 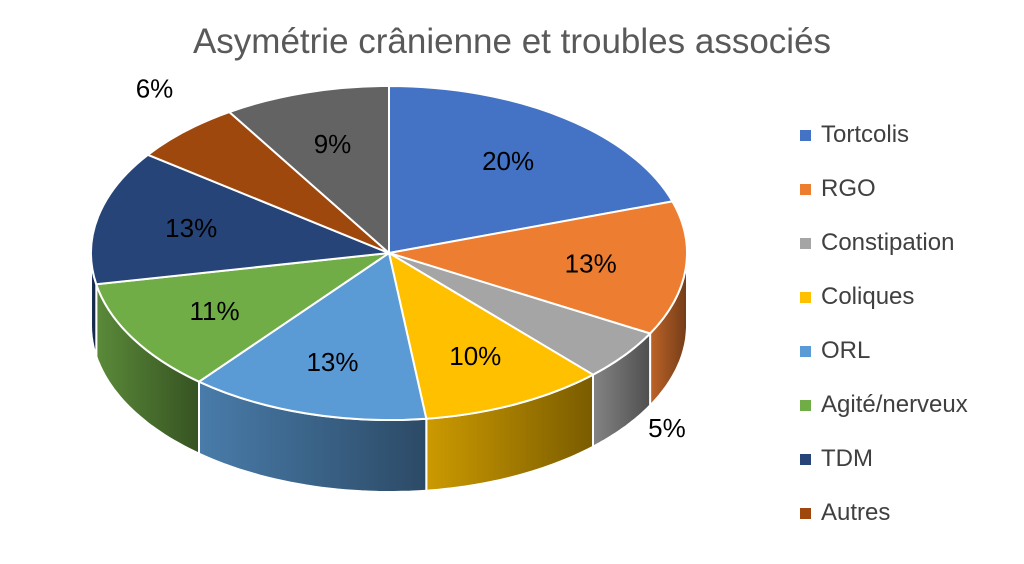 What do you see at coordinates (667, 428) in the screenshot?
I see `data-label-constipation: 5%` at bounding box center [667, 428].